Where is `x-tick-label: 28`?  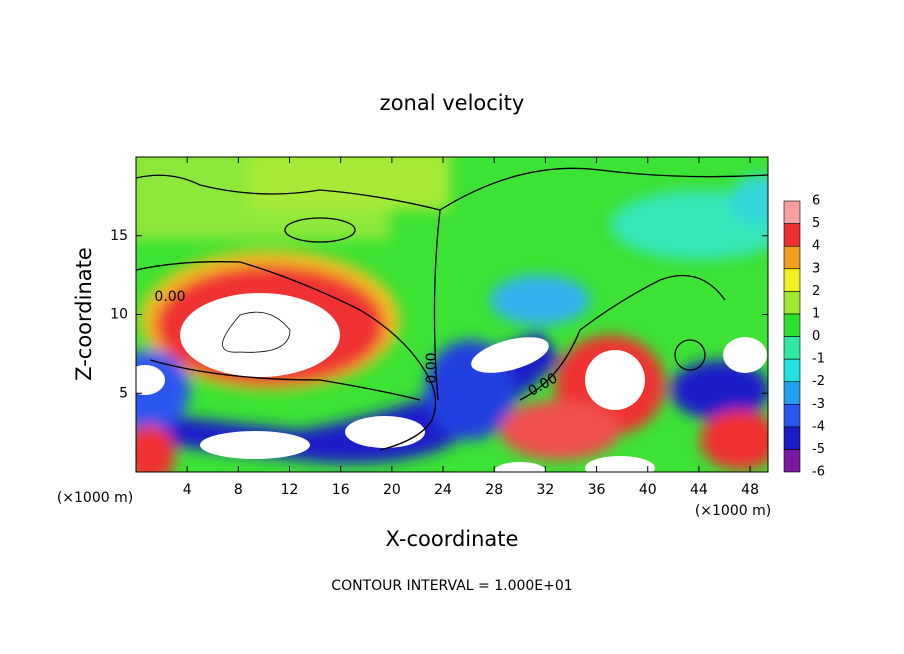
x-tick-label: 28 is located at coordinates (494, 490).